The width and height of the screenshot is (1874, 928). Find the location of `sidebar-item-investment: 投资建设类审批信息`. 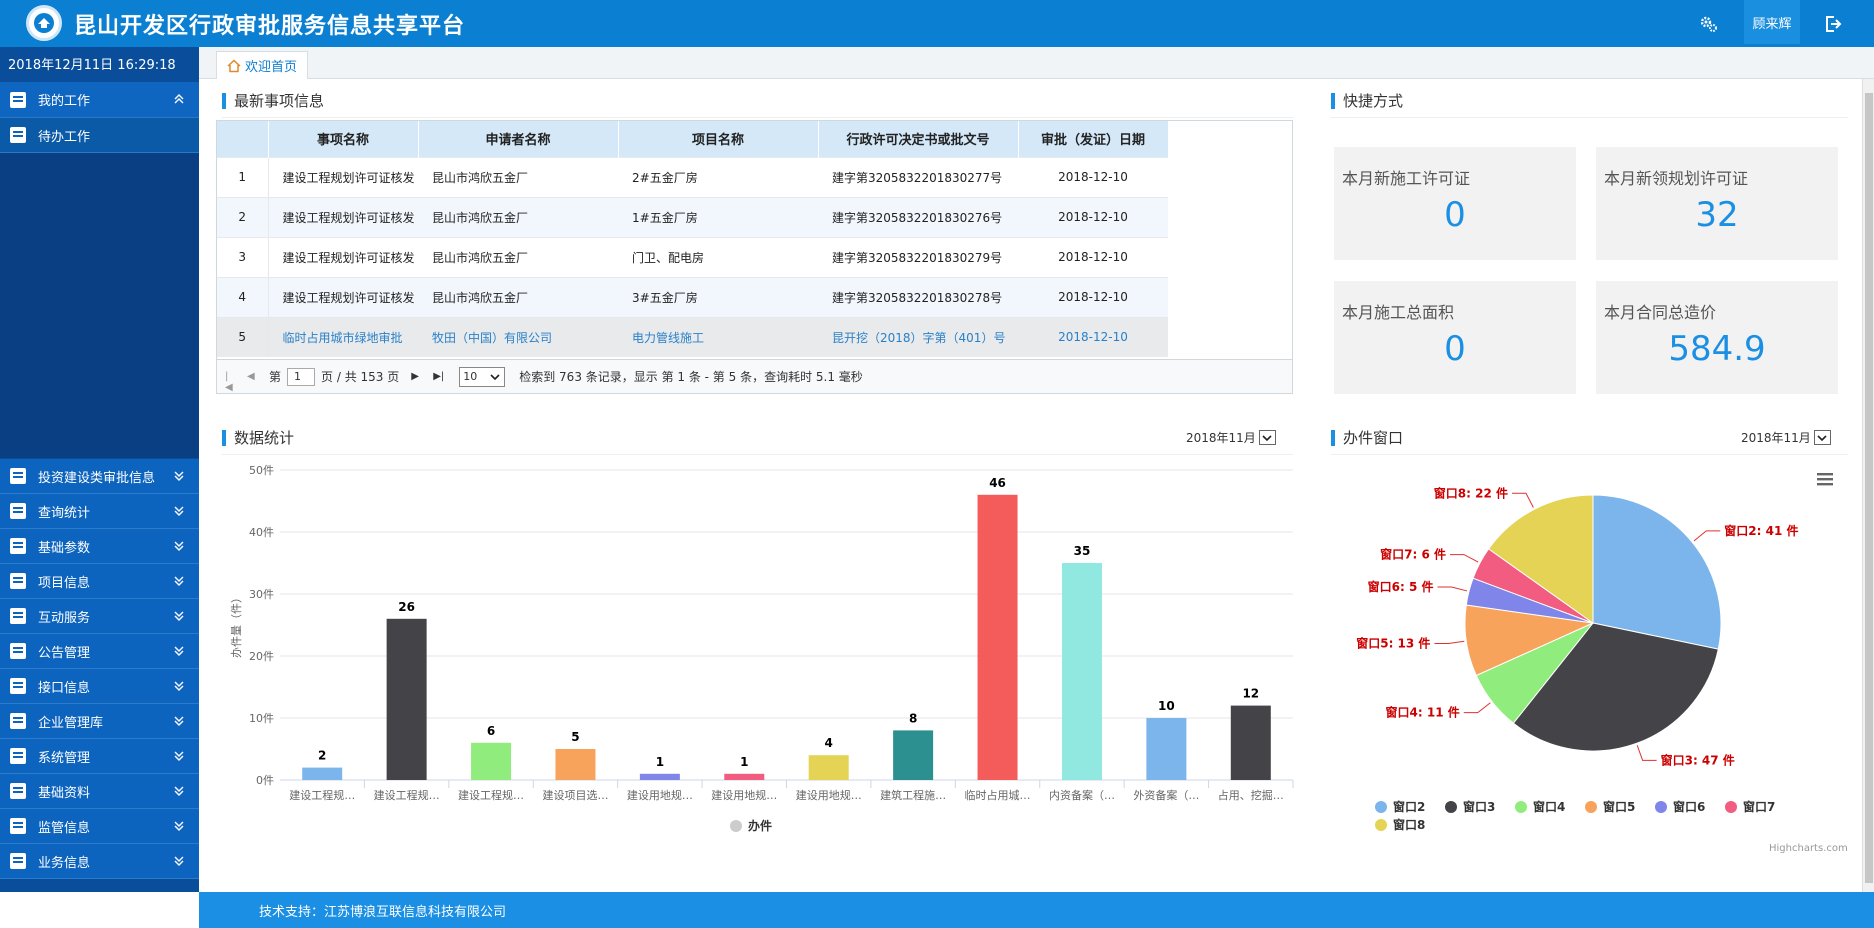

sidebar-item-investment: 投资建设类审批信息 is located at coordinates (99, 476).